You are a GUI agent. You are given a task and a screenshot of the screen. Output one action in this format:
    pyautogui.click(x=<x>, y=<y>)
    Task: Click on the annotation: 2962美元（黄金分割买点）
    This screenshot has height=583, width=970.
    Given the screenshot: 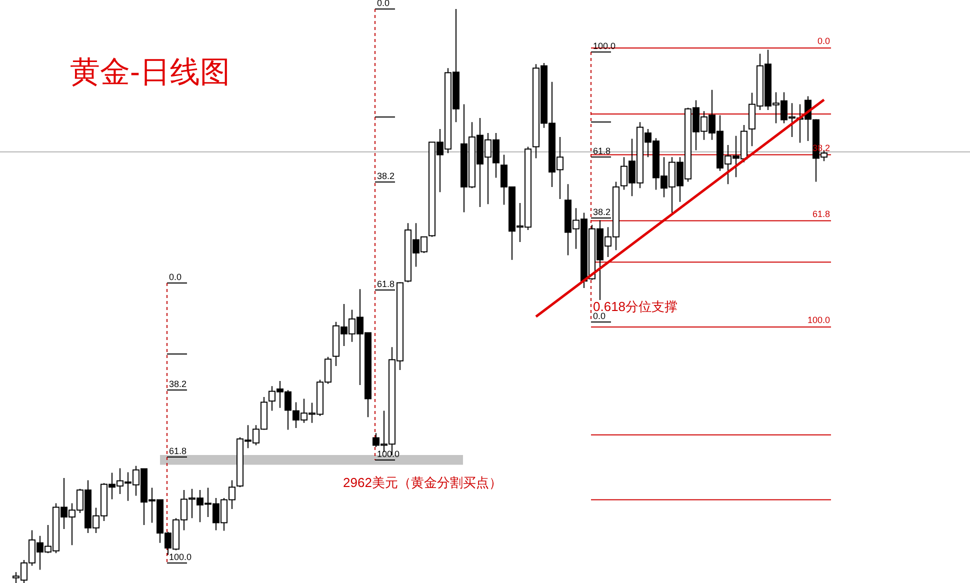 What is the action you would take?
    pyautogui.click(x=422, y=482)
    